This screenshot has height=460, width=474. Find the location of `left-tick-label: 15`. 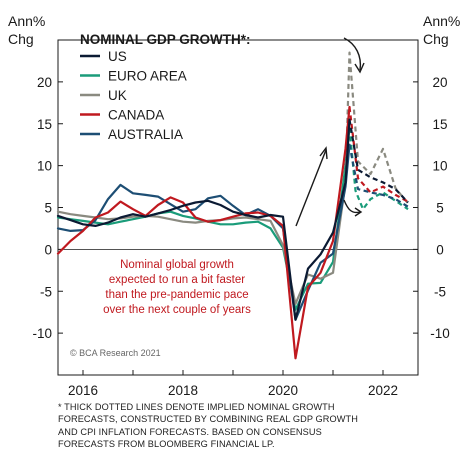

left-tick-label: 15 is located at coordinates (44, 124).